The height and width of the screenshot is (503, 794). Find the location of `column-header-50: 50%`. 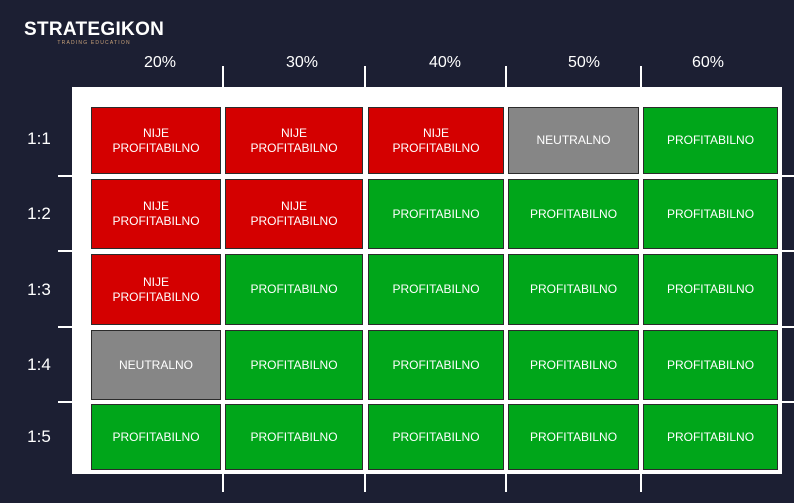

column-header-50: 50% is located at coordinates (584, 62).